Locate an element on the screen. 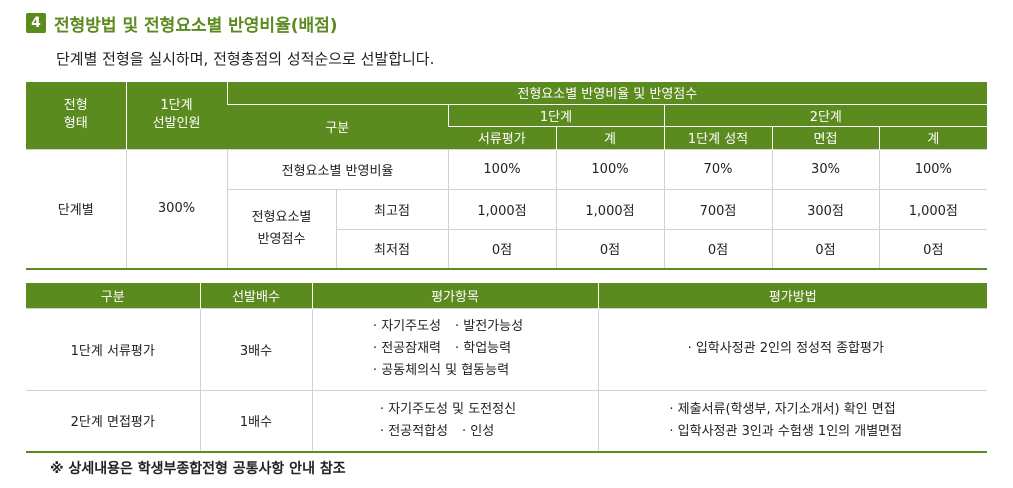  header-stage1: 1단계 is located at coordinates (555, 114).